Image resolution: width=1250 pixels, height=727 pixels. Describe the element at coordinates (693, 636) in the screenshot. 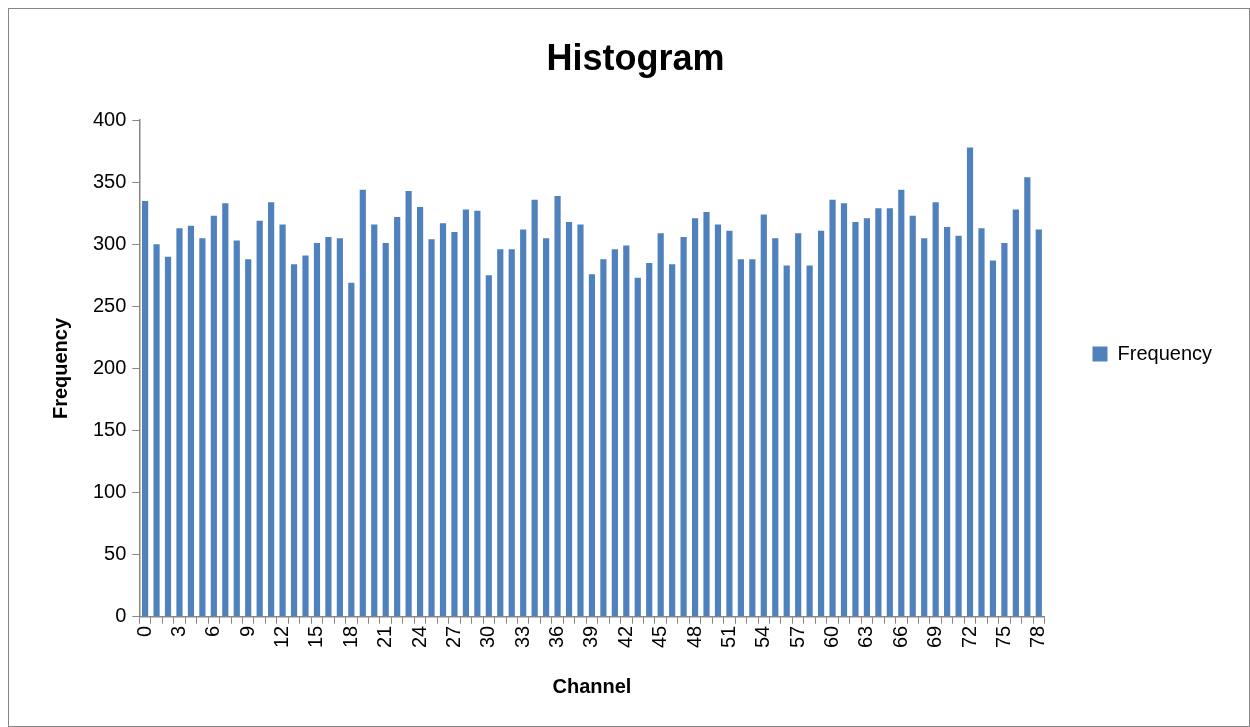

I see `x-tick-label: 48` at that location.